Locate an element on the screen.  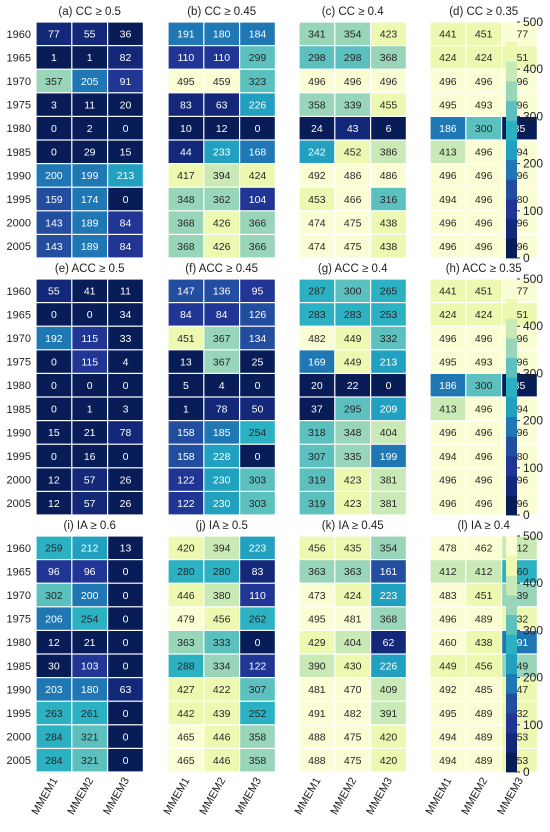
colorbar-tick-label: 100 is located at coordinates (533, 211).